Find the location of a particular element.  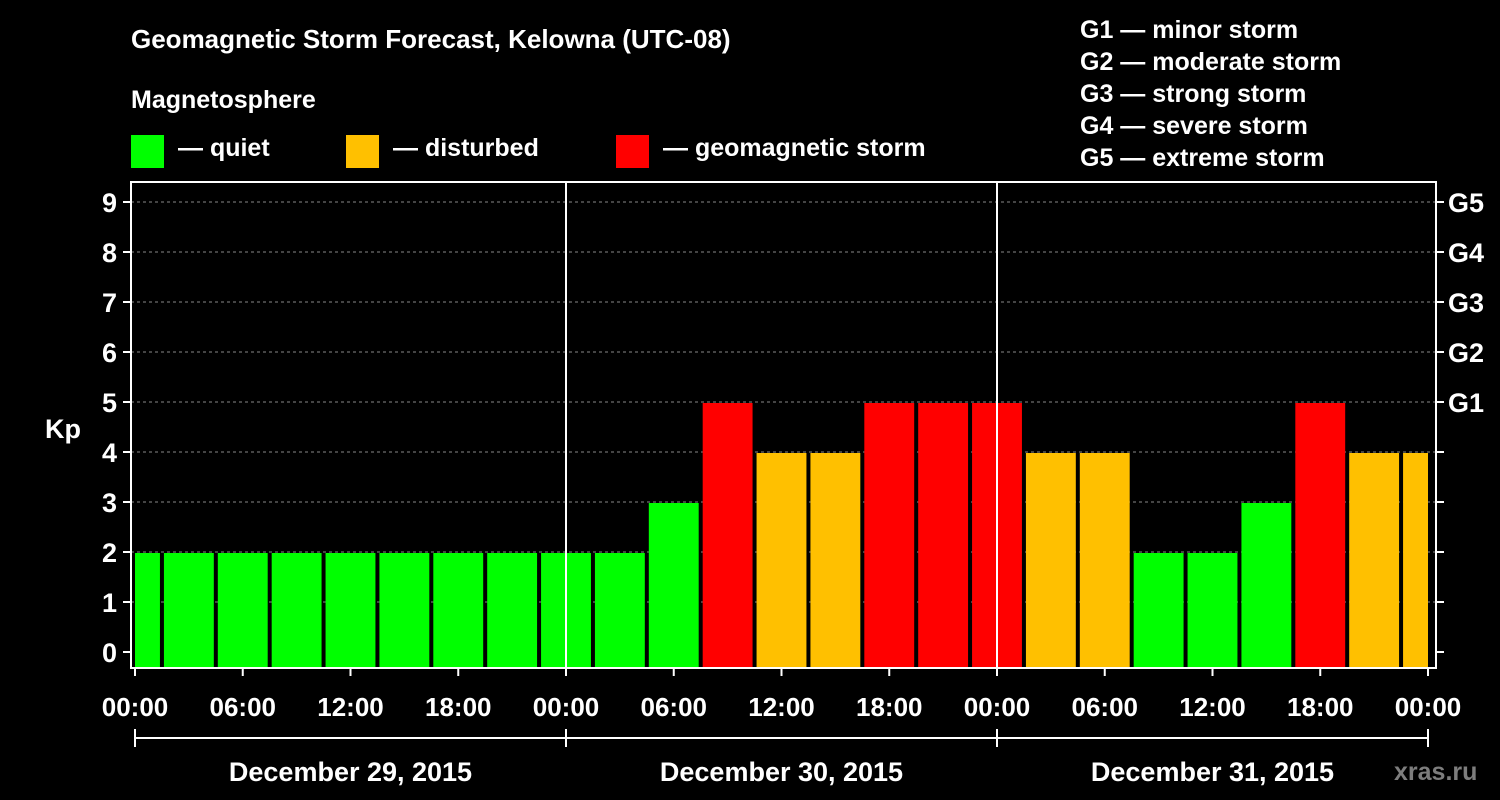

y-tick-label-0: 0 is located at coordinates (109, 653).